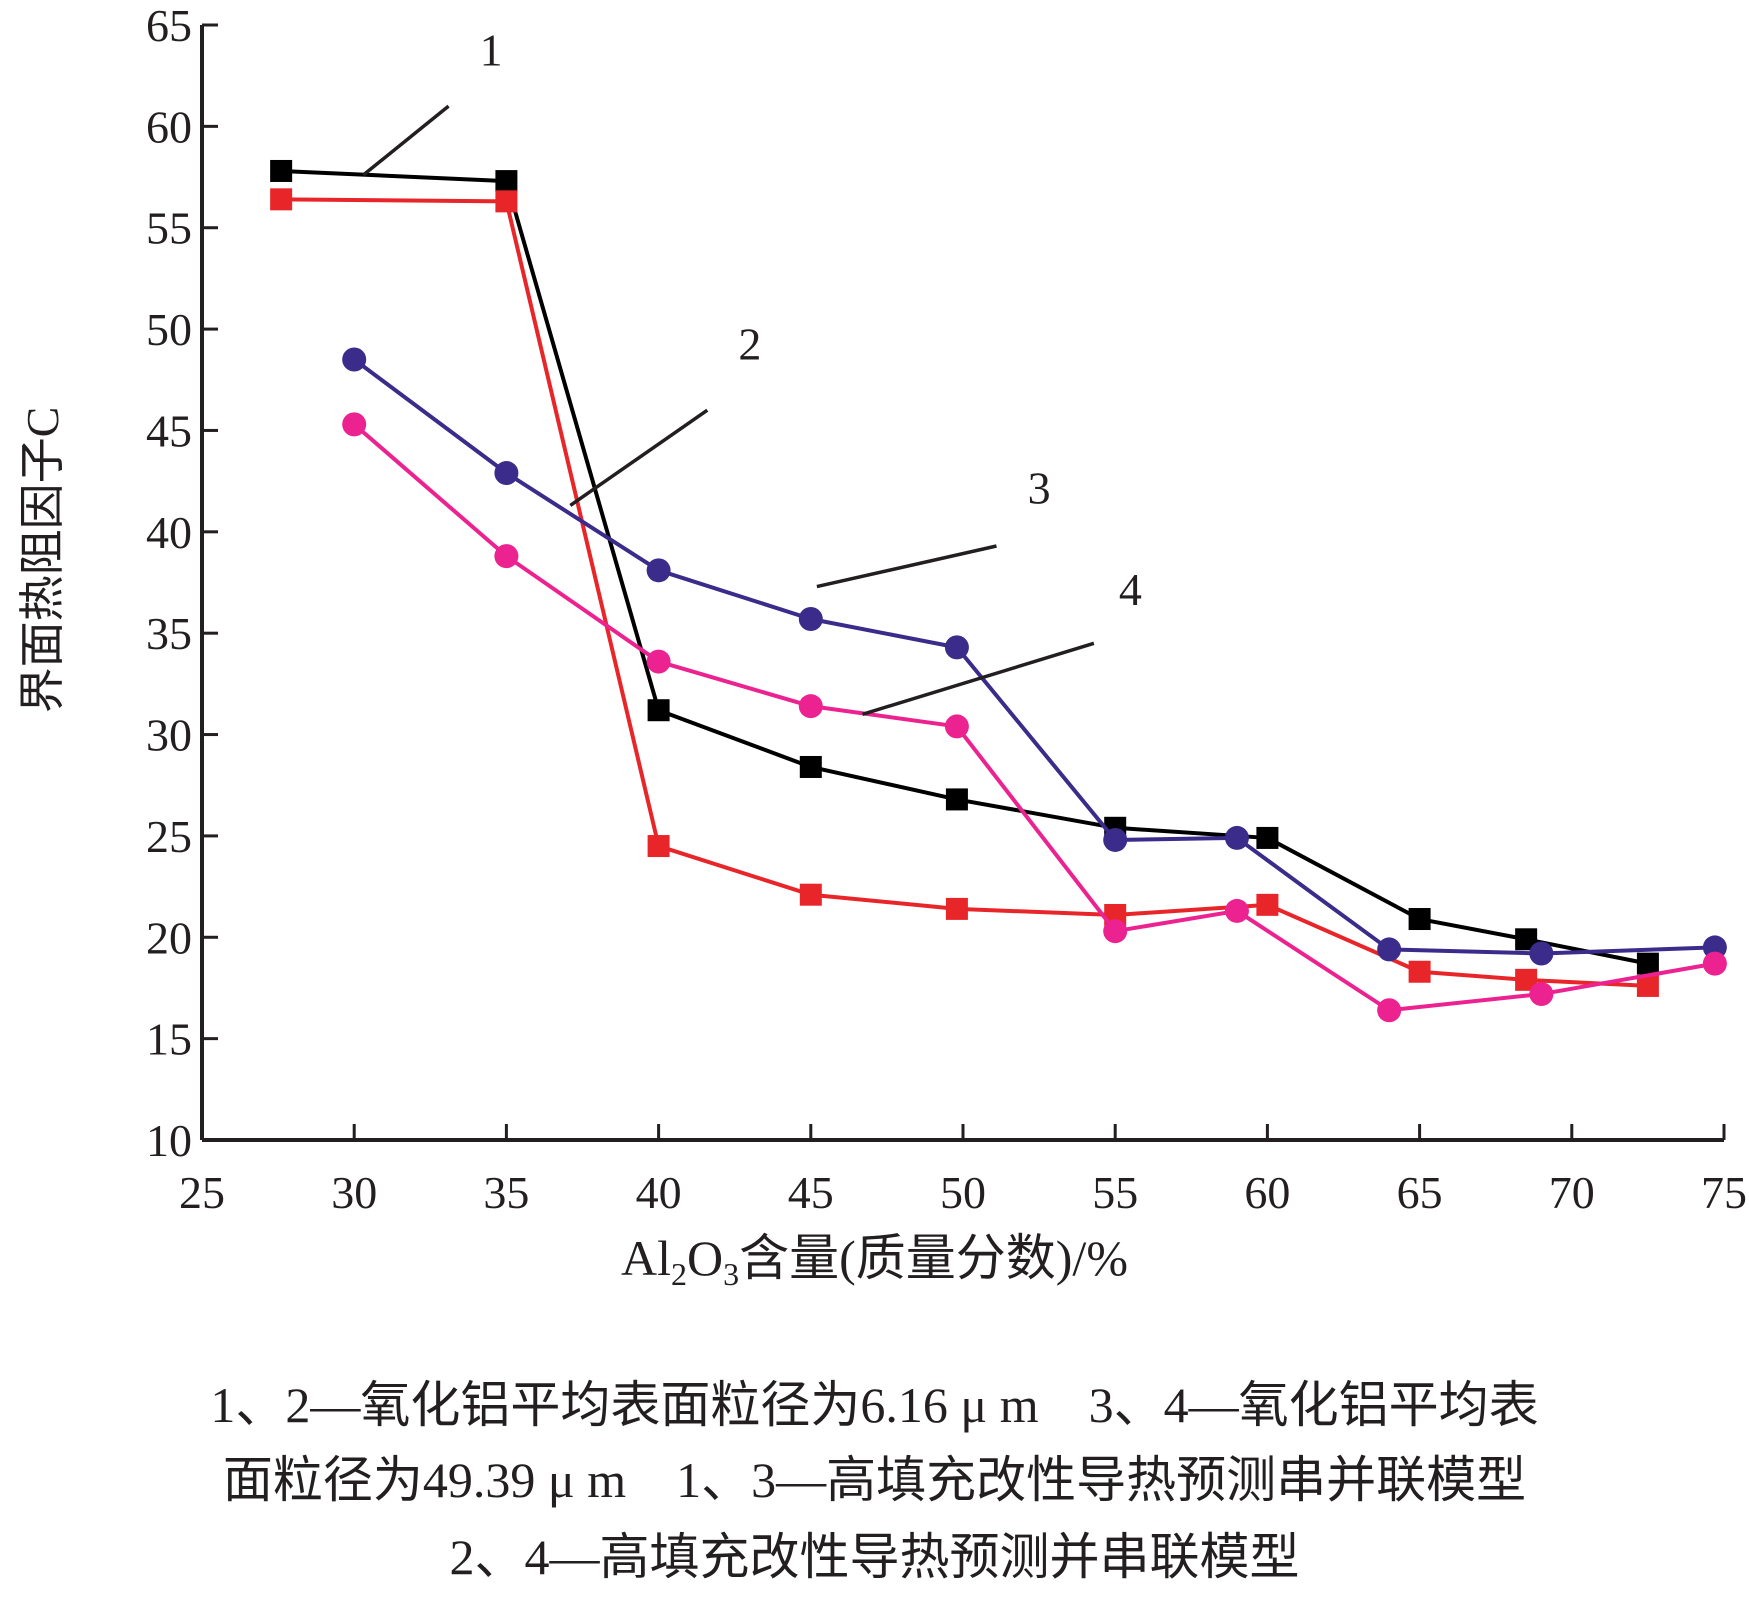 Image resolution: width=1749 pixels, height=1603 pixels. I want to click on annotation-label-2: 2, so click(749, 344).